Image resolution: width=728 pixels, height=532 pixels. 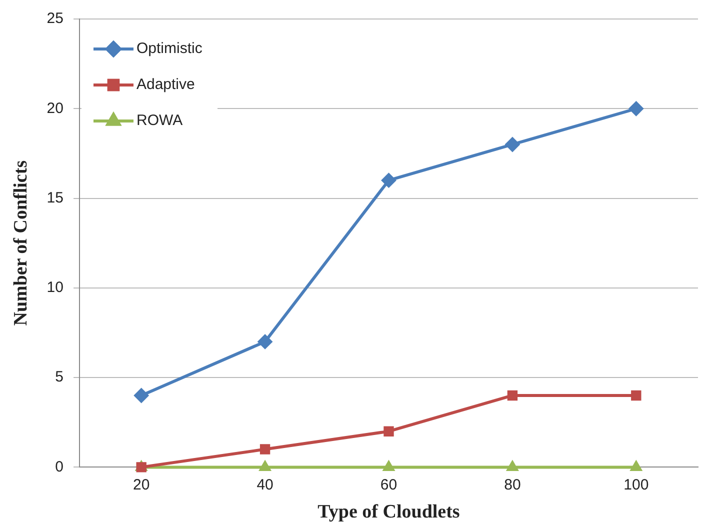 What do you see at coordinates (165, 85) in the screenshot?
I see `legend-label: Adaptive` at bounding box center [165, 85].